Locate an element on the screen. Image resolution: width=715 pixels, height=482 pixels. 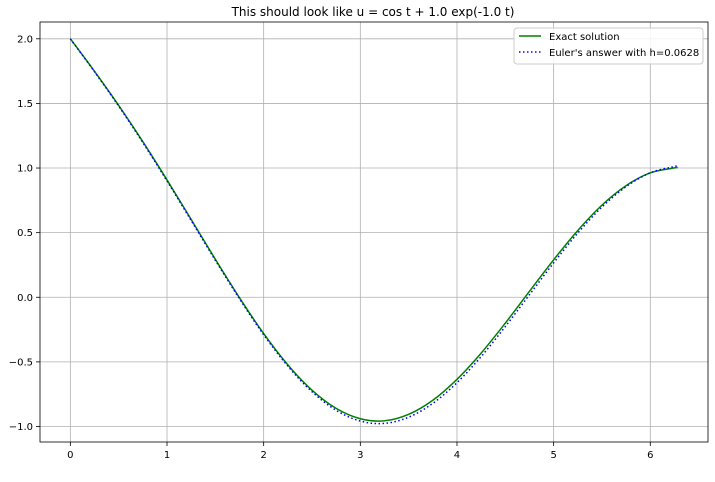
x-tick-label: 5 is located at coordinates (553, 455).